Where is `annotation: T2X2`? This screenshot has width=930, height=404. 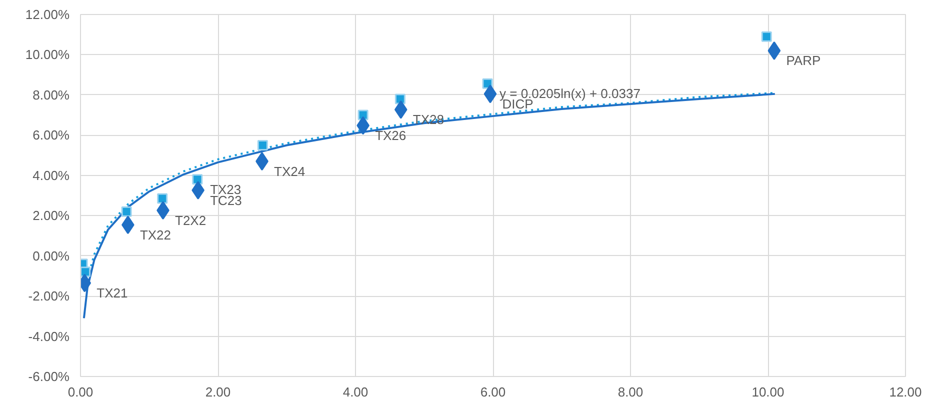 annotation: T2X2 is located at coordinates (190, 220).